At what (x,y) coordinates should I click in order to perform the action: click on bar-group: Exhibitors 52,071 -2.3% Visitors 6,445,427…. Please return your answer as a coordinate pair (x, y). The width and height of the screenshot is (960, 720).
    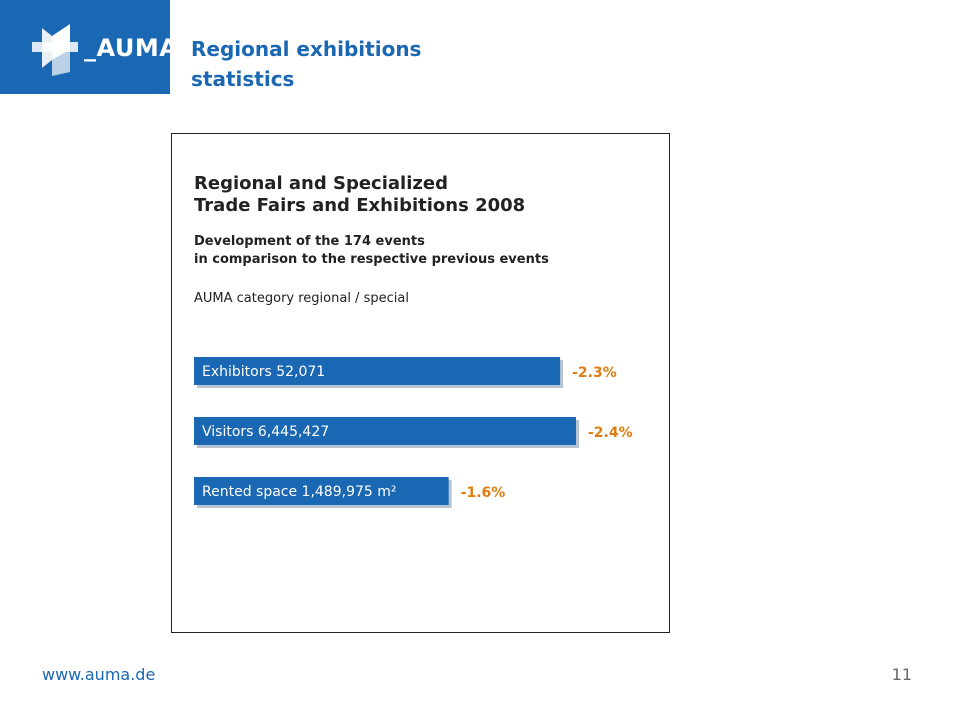
    Looking at the image, I should click on (413, 432).